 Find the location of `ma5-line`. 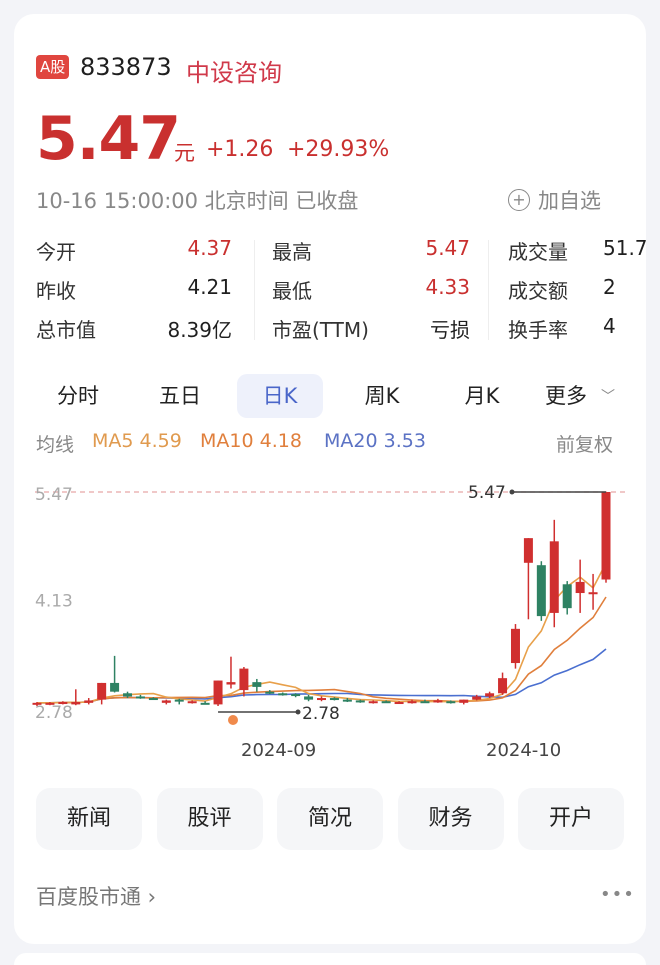

ma5-line is located at coordinates (322, 633).